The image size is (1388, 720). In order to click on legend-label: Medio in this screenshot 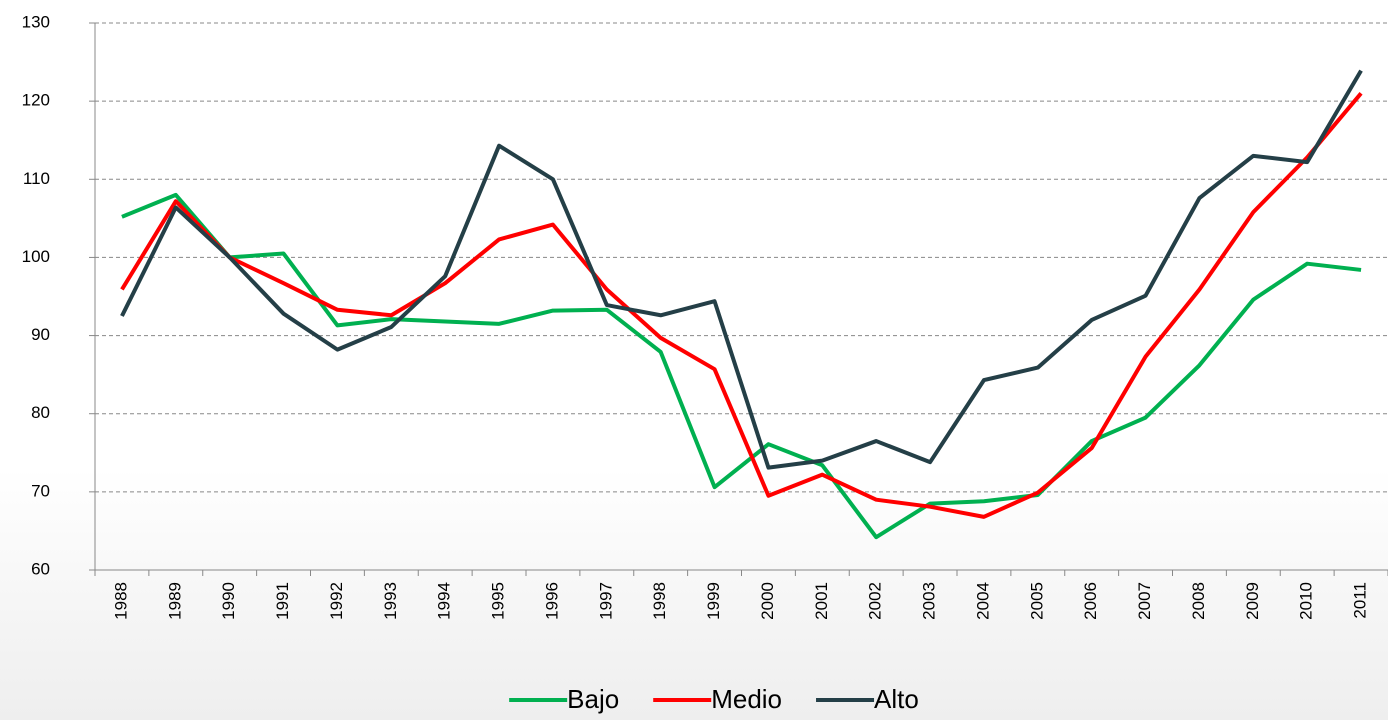, I will do `click(746, 699)`.